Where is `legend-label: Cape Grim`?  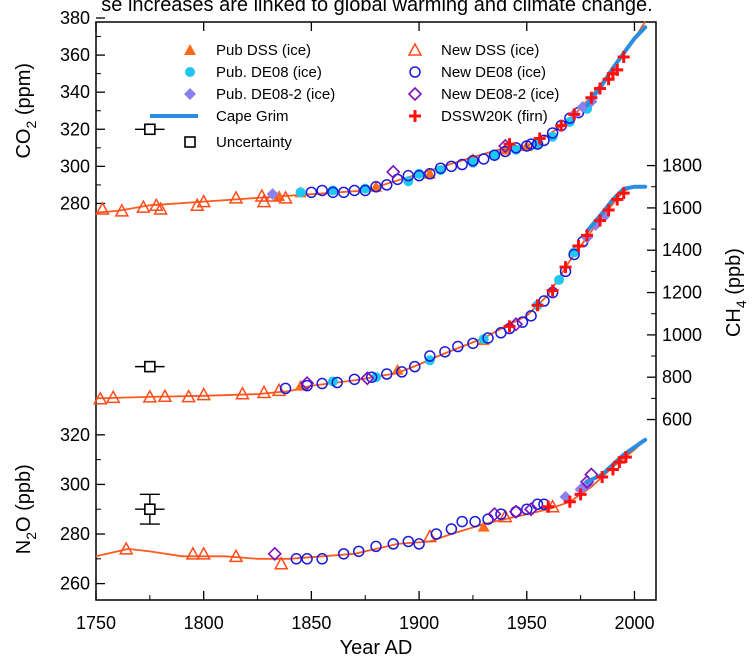 legend-label: Cape Grim is located at coordinates (252, 116).